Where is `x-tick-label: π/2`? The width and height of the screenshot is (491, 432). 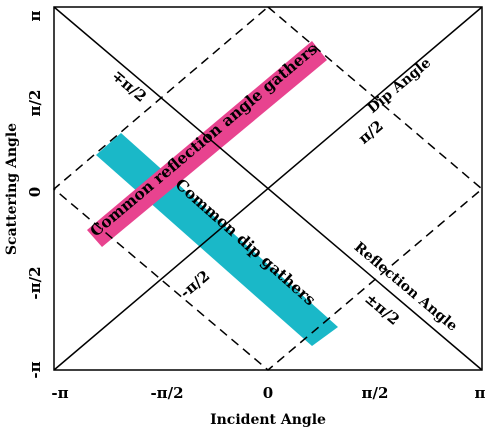 x-tick-label: π/2 is located at coordinates (375, 393).